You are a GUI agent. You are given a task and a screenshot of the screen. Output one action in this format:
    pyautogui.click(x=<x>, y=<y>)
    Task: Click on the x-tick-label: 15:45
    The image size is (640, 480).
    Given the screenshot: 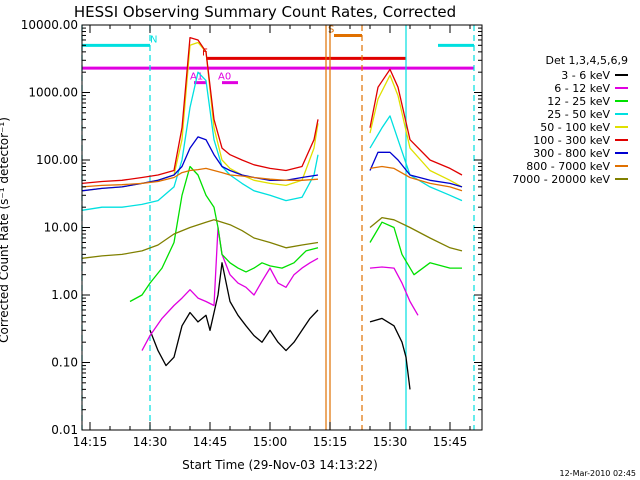 What is the action you would take?
    pyautogui.click(x=450, y=442)
    